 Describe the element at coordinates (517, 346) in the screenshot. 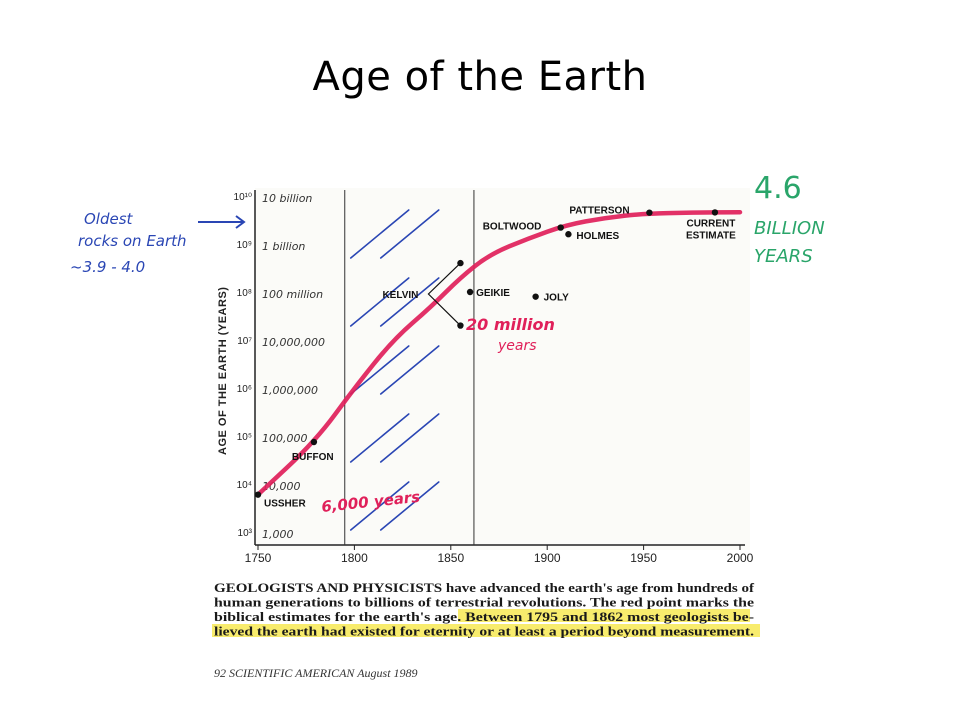

I see `twenty-million-note: years` at that location.